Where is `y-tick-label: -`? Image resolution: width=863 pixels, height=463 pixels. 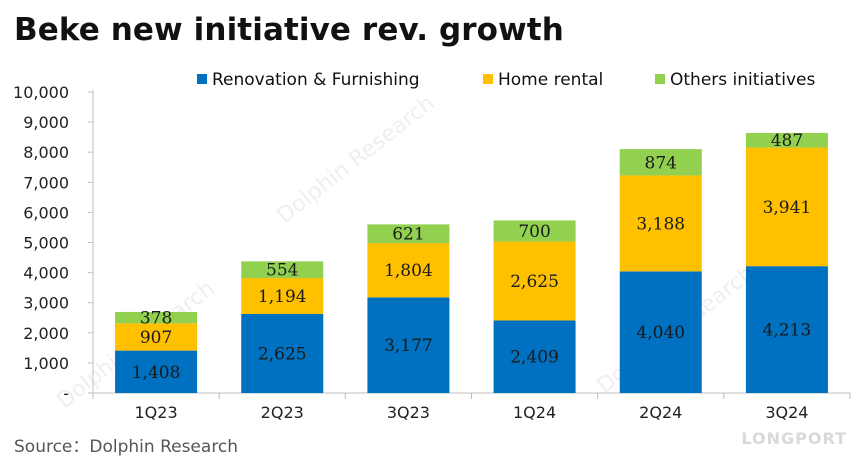
y-tick-label: - is located at coordinates (66, 393).